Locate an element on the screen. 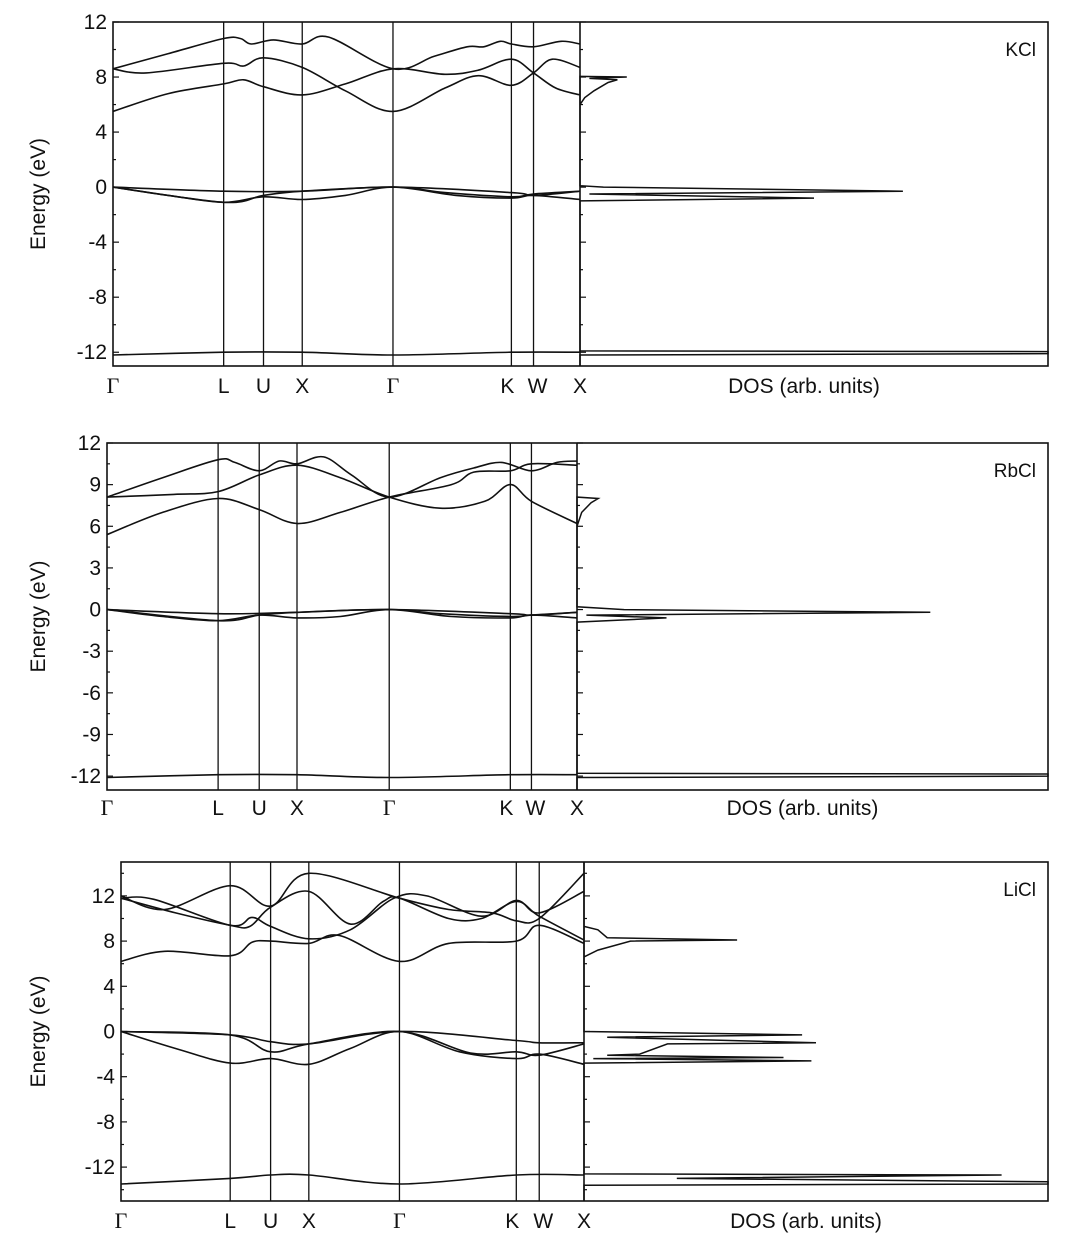 This screenshot has height=1240, width=1069. y-tick-label: 3 is located at coordinates (95, 568).